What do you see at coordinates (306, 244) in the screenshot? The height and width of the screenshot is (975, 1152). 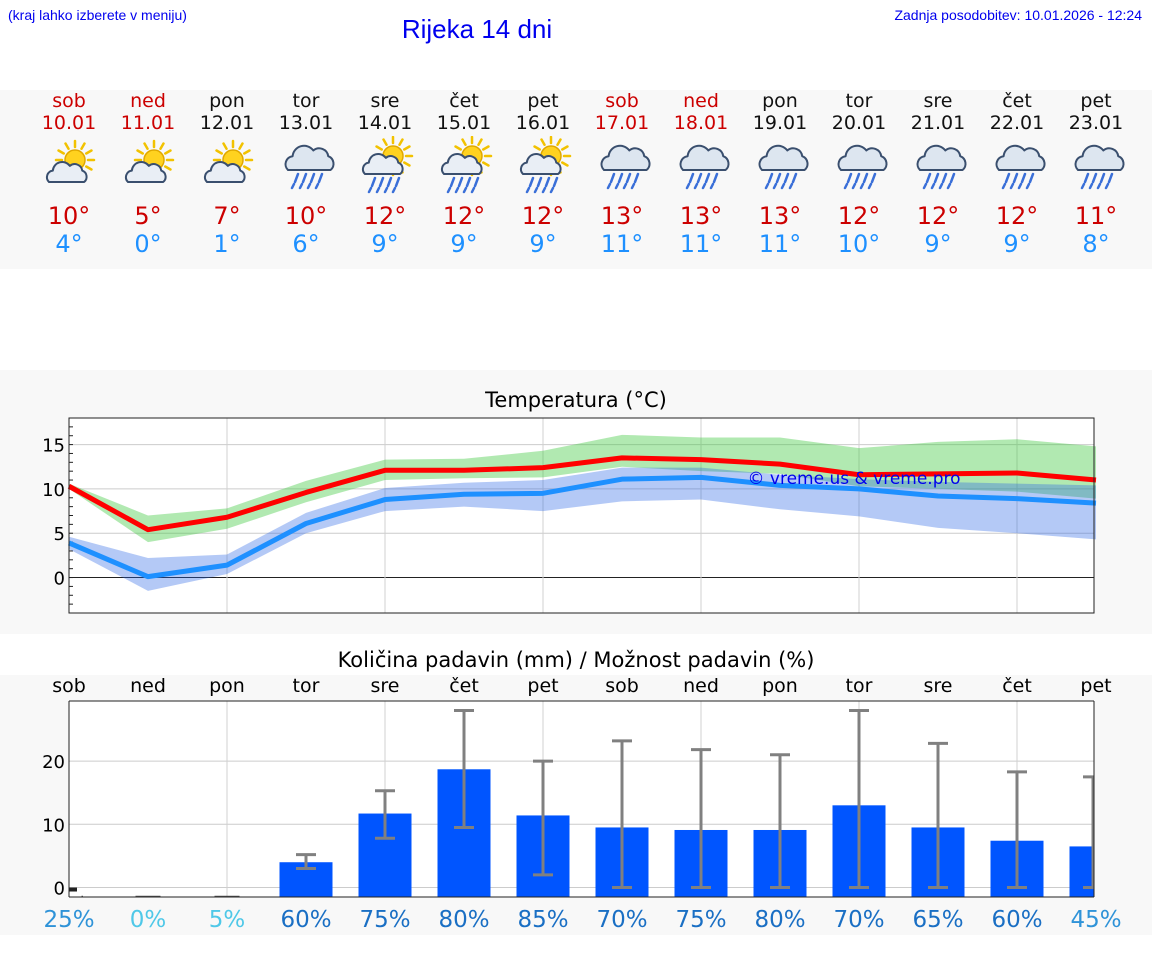 I see `temp-min: 6°` at bounding box center [306, 244].